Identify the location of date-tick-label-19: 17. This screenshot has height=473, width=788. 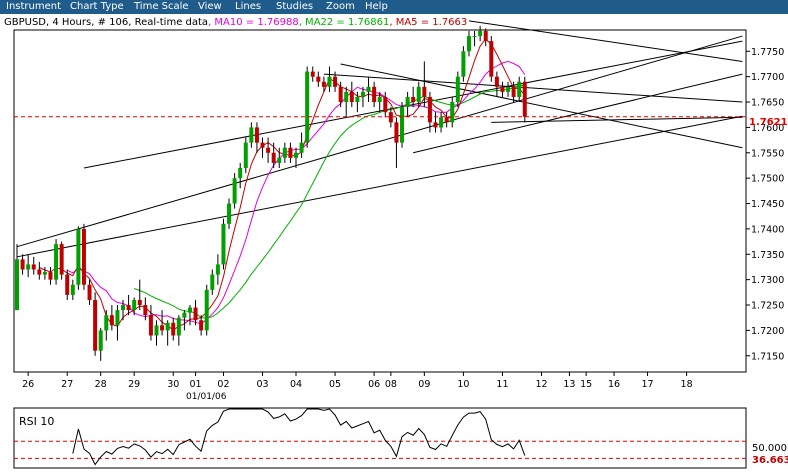
(647, 384).